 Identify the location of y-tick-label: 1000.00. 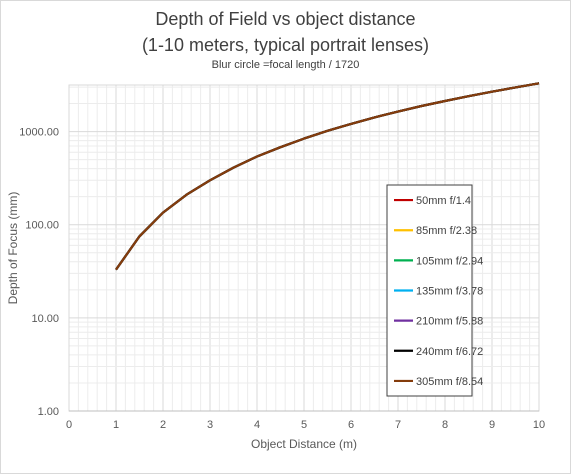
(39, 133).